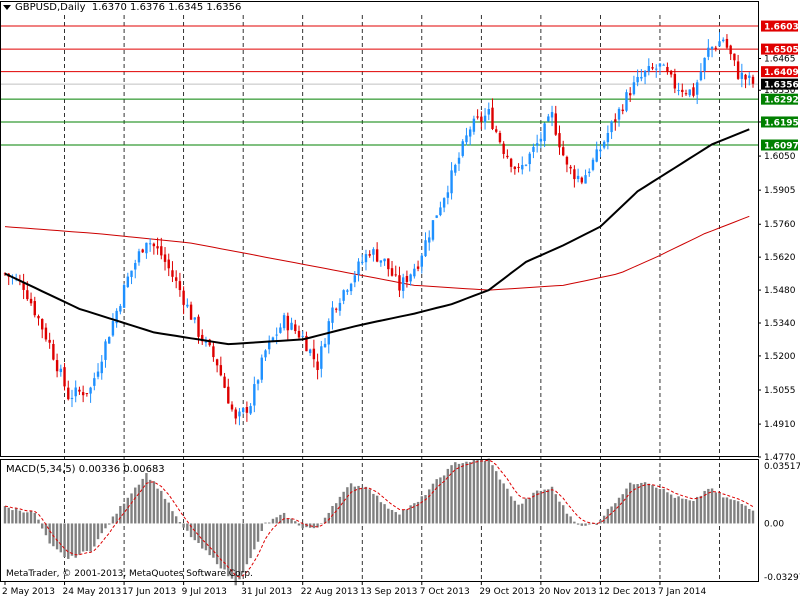 This screenshot has height=600, width=800. What do you see at coordinates (682, 592) in the screenshot?
I see `time-tick-label: 7 Jan 2014` at bounding box center [682, 592].